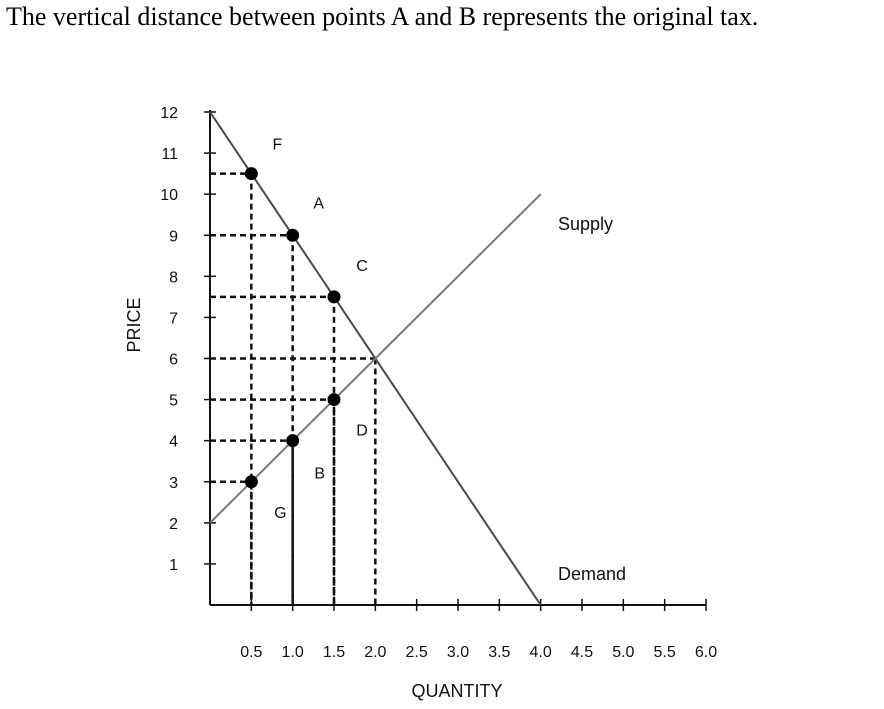  Describe the element at coordinates (456, 691) in the screenshot. I see `x-axis-title: QUANTITY` at that location.